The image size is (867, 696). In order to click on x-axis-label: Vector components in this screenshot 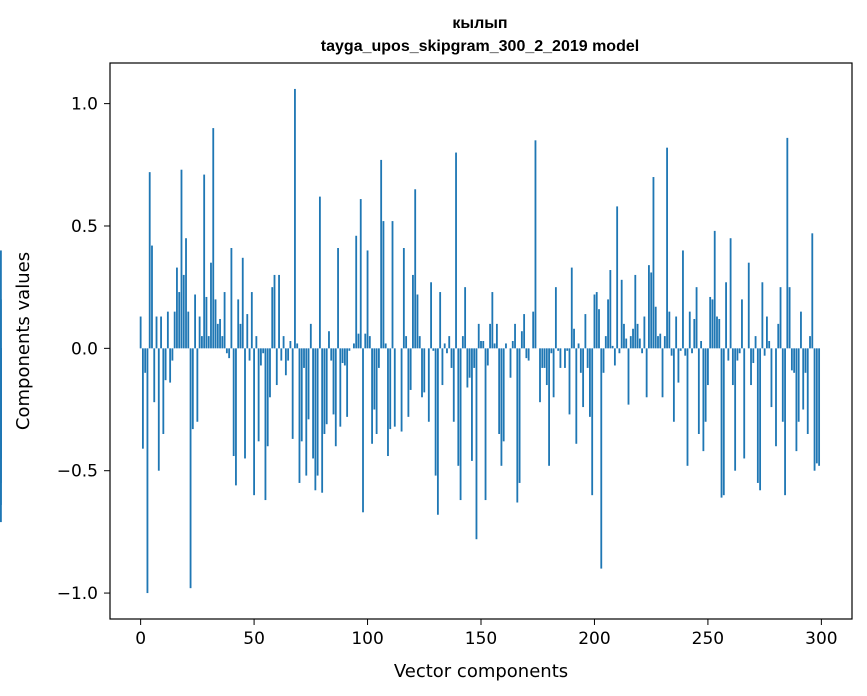, I will do `click(481, 671)`.